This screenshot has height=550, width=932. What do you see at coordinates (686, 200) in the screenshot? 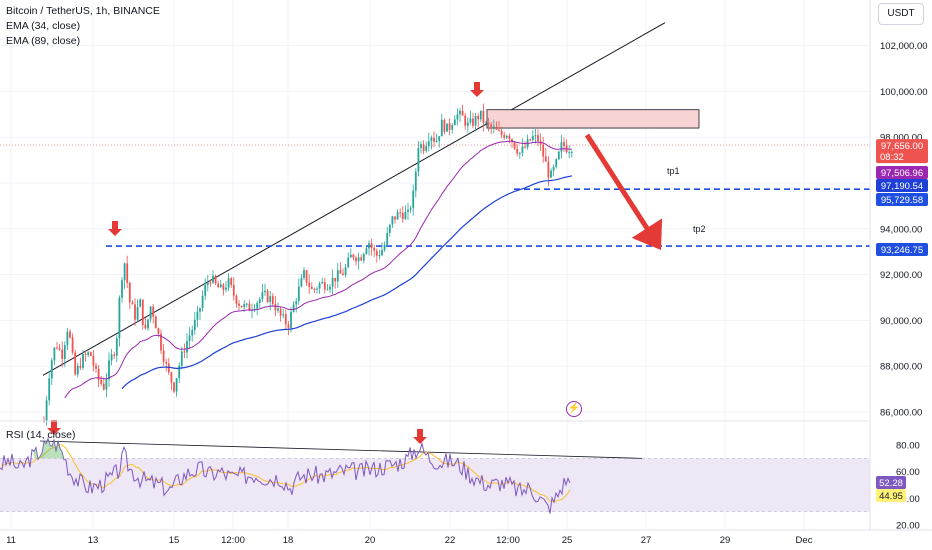
I see `target-annotations: tp1 tp2` at bounding box center [686, 200].